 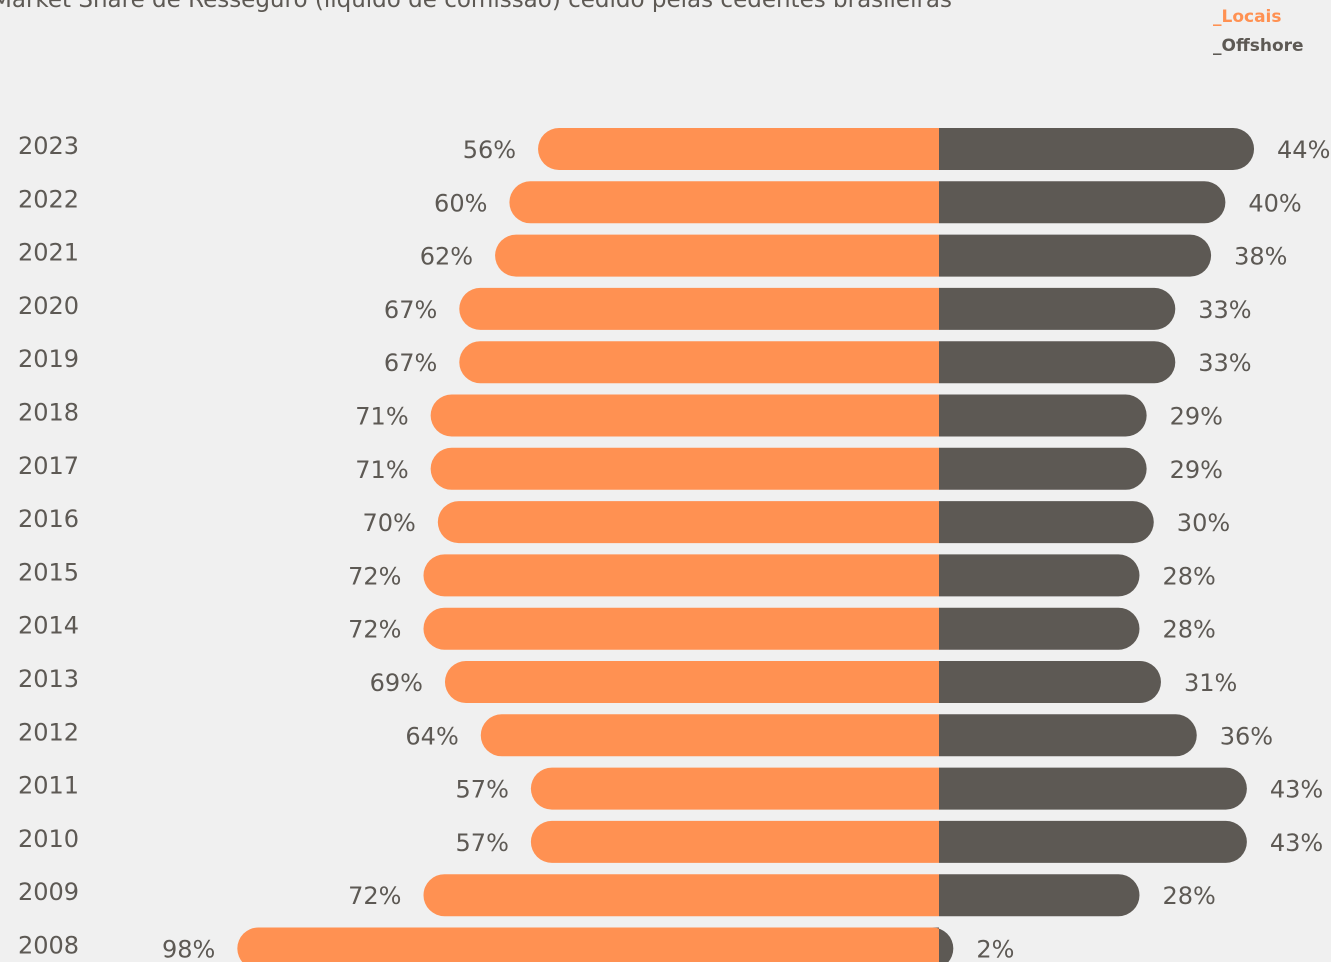 I want to click on year-label: 2019, so click(x=48, y=359).